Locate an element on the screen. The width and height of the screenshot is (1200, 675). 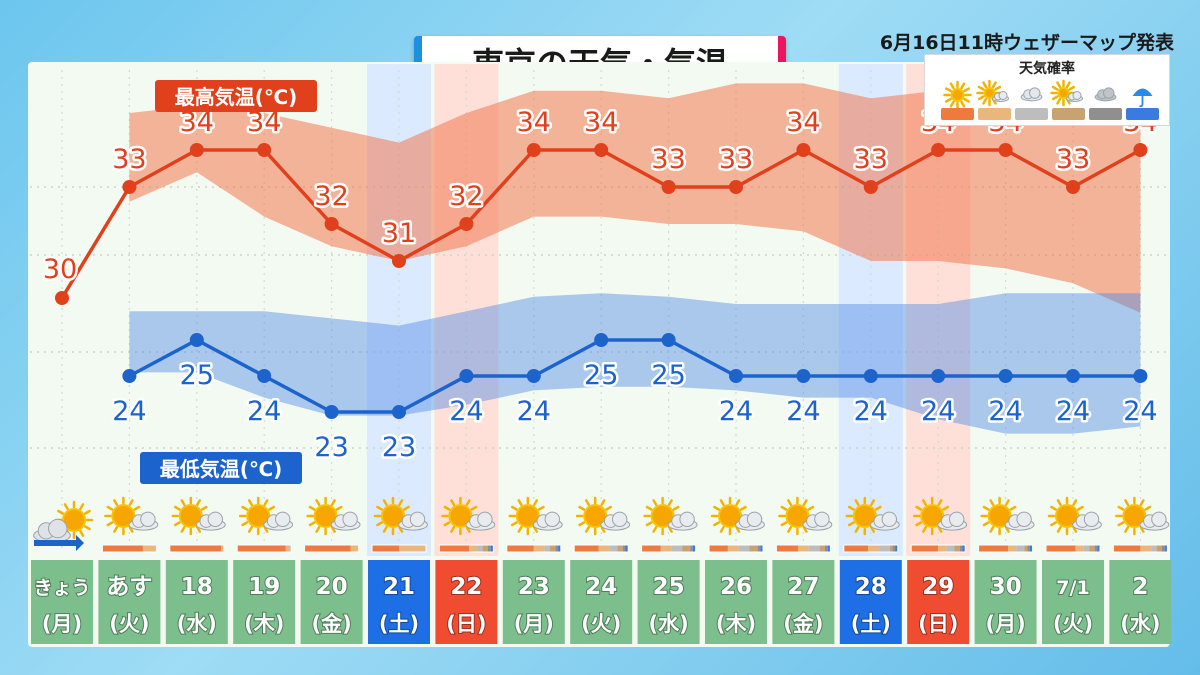
high-temp-label: 33 is located at coordinates (129, 159).